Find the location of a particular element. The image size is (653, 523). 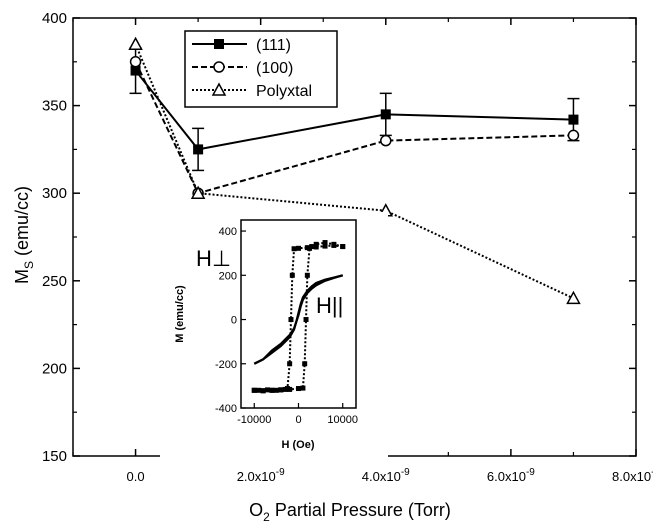

inset-y-tick-label: 0 is located at coordinates (234, 321).